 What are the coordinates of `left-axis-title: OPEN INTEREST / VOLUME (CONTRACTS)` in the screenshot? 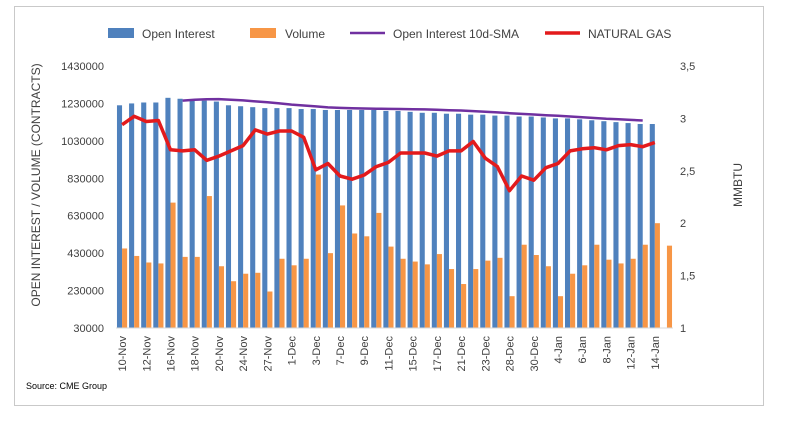 It's located at (36, 184).